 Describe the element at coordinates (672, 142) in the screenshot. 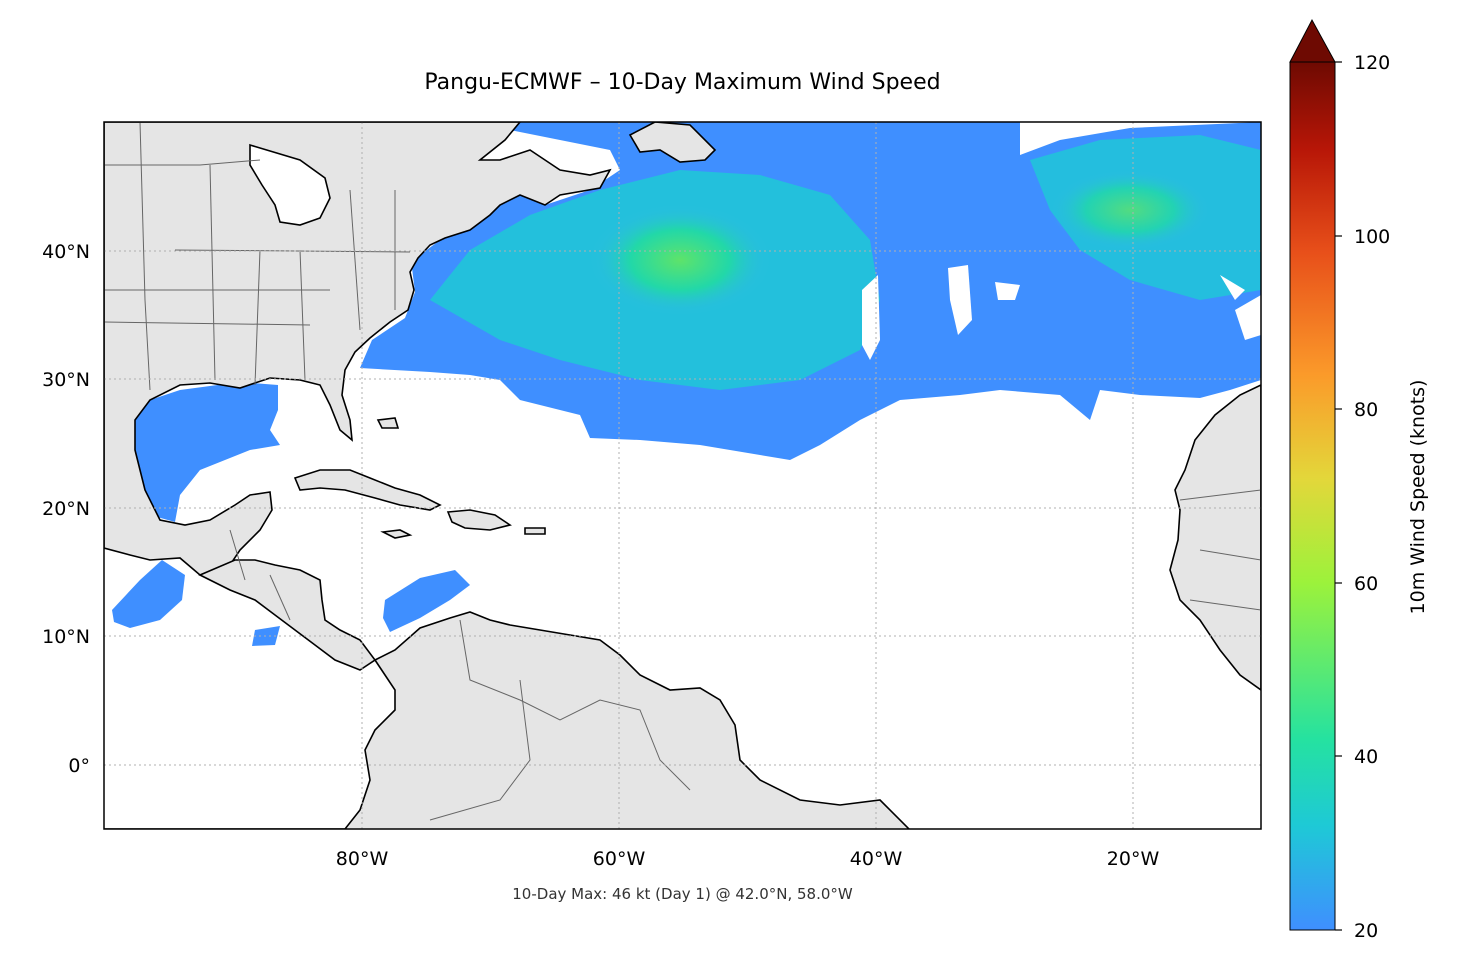

I see `newfoundland-land` at that location.